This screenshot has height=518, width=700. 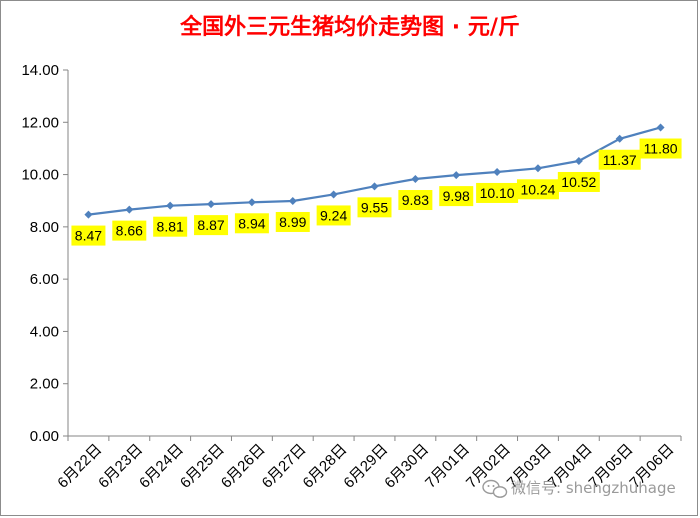 What do you see at coordinates (79, 466) in the screenshot?
I see `x-tick-label: 6月22日` at bounding box center [79, 466].